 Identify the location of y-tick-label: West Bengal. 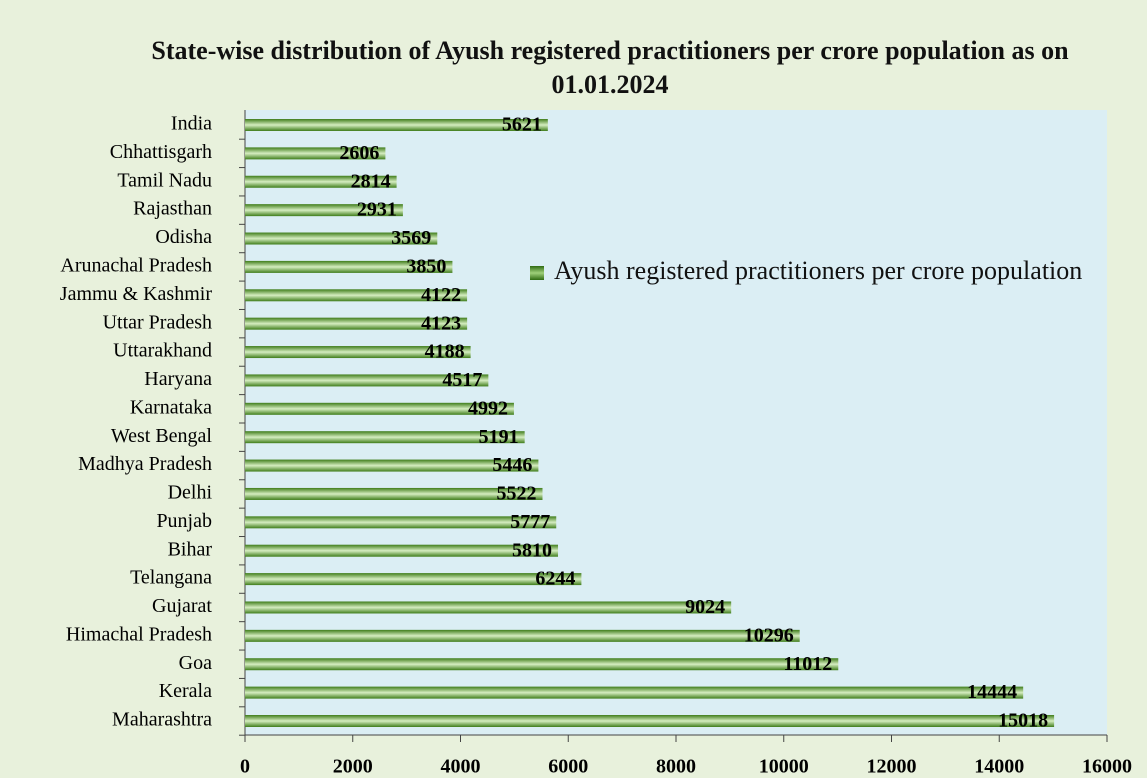
(162, 436).